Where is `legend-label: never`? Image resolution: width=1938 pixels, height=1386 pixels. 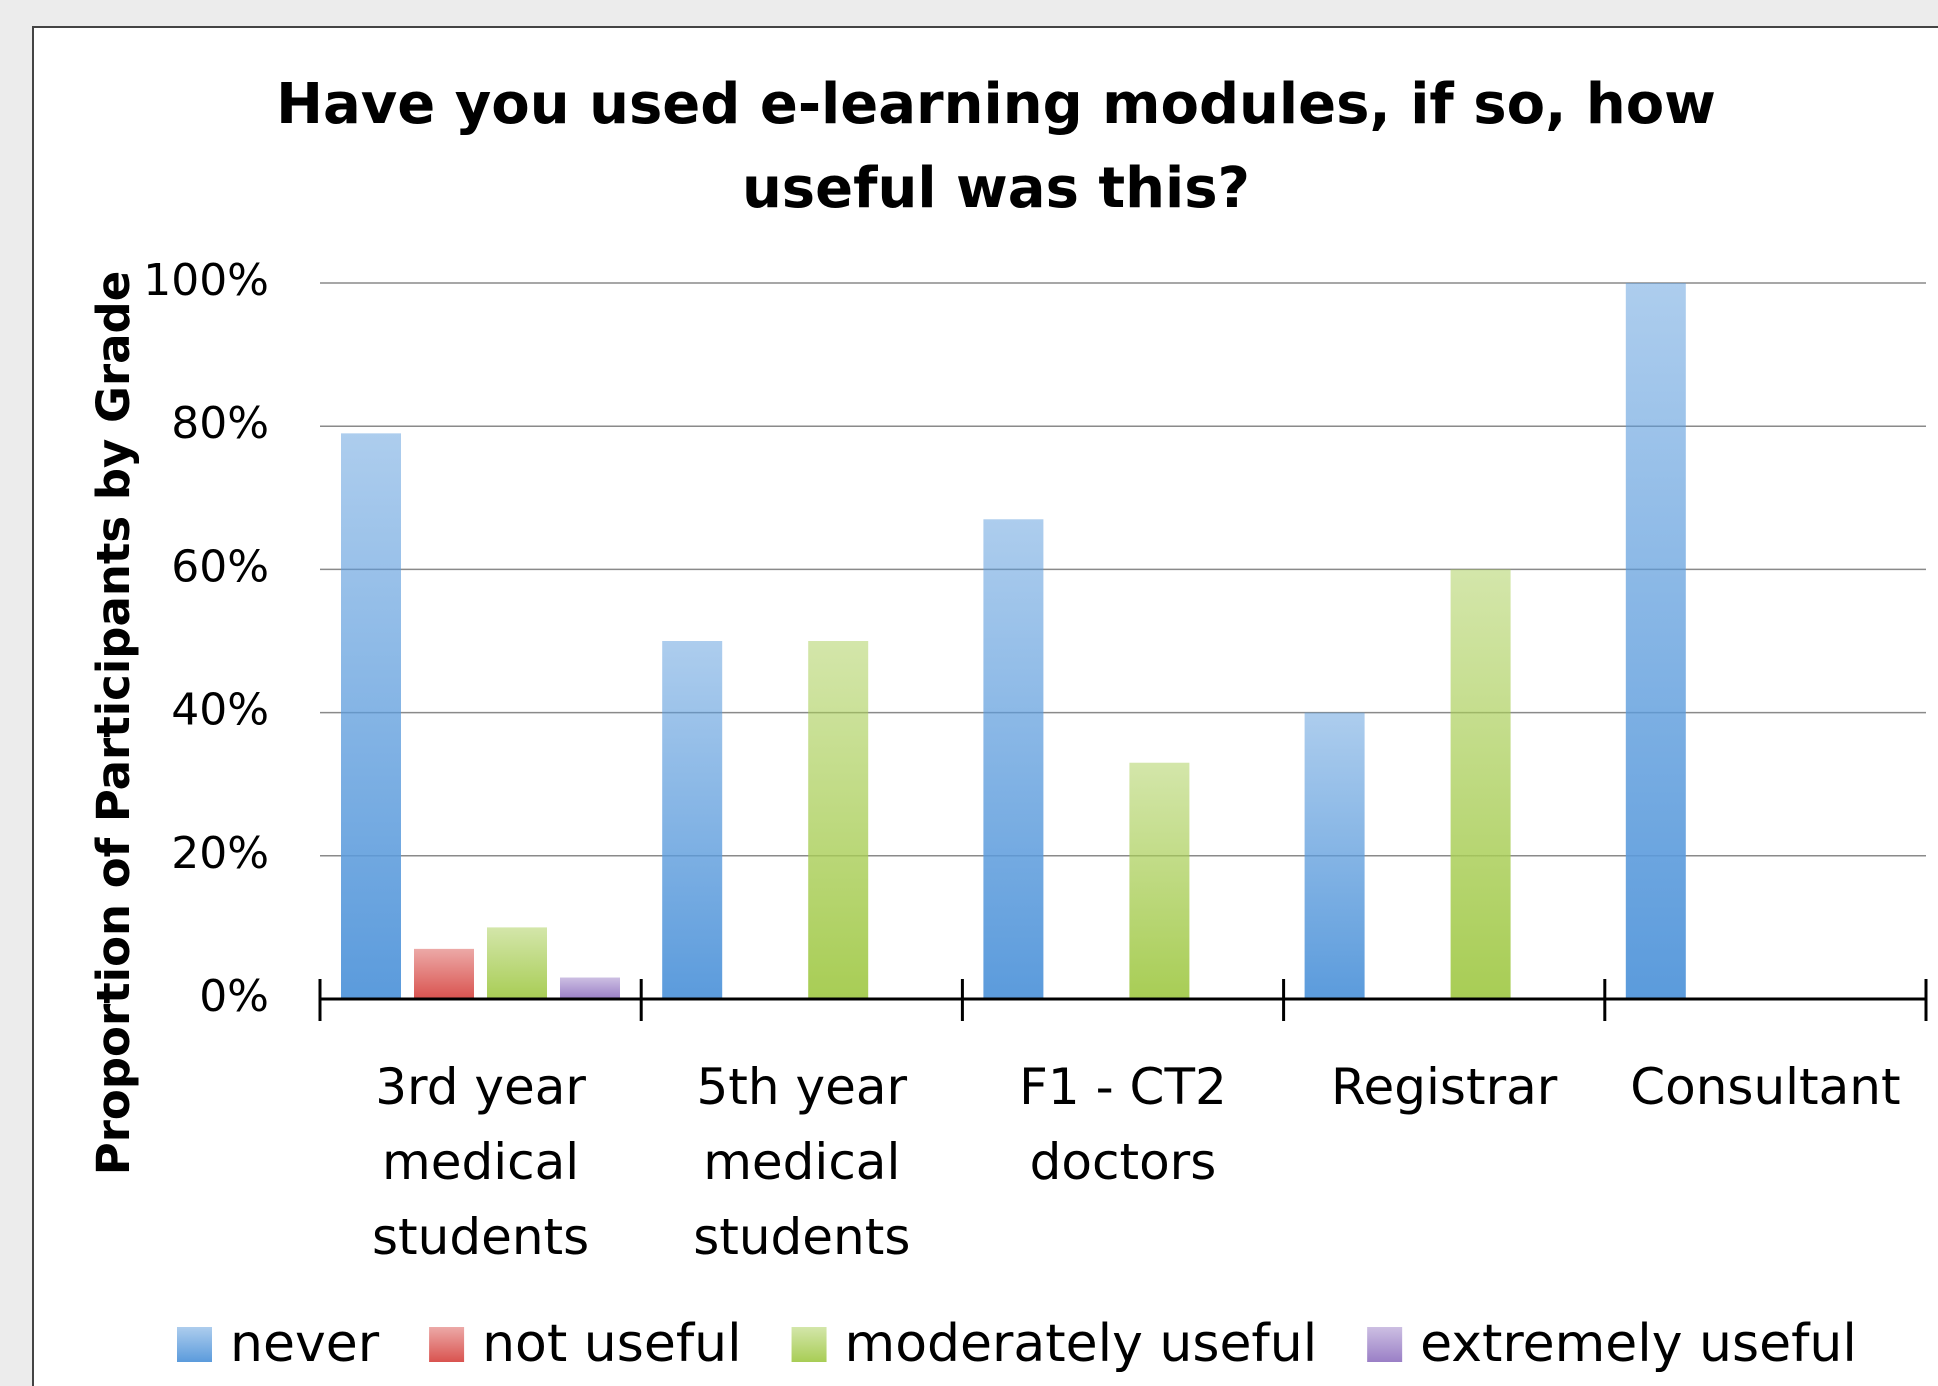
legend-label: never is located at coordinates (305, 1344).